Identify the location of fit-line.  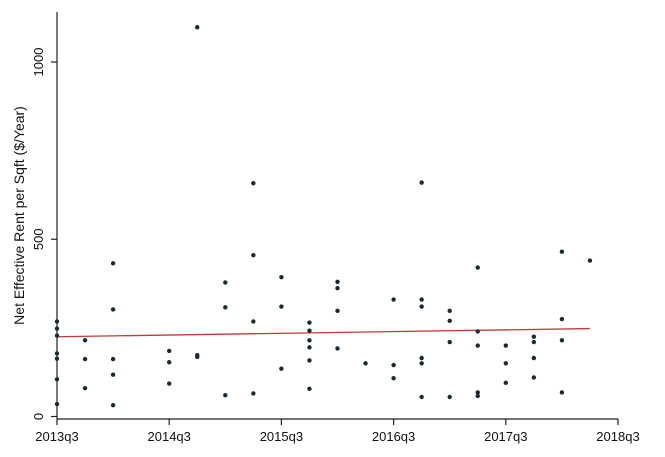
(323, 332).